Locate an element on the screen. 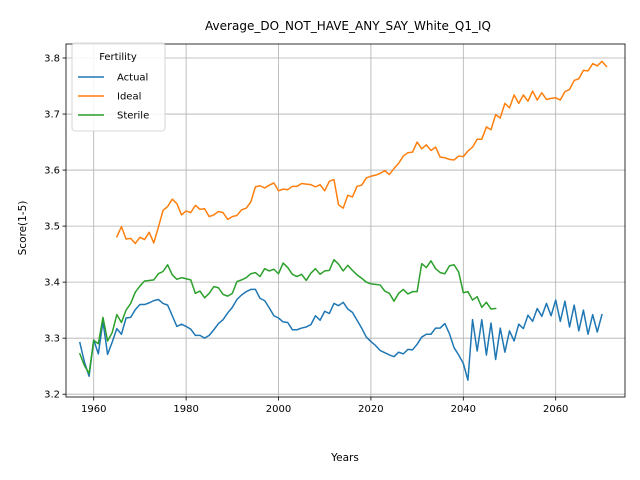 The height and width of the screenshot is (480, 640). legend-box is located at coordinates (118, 87).